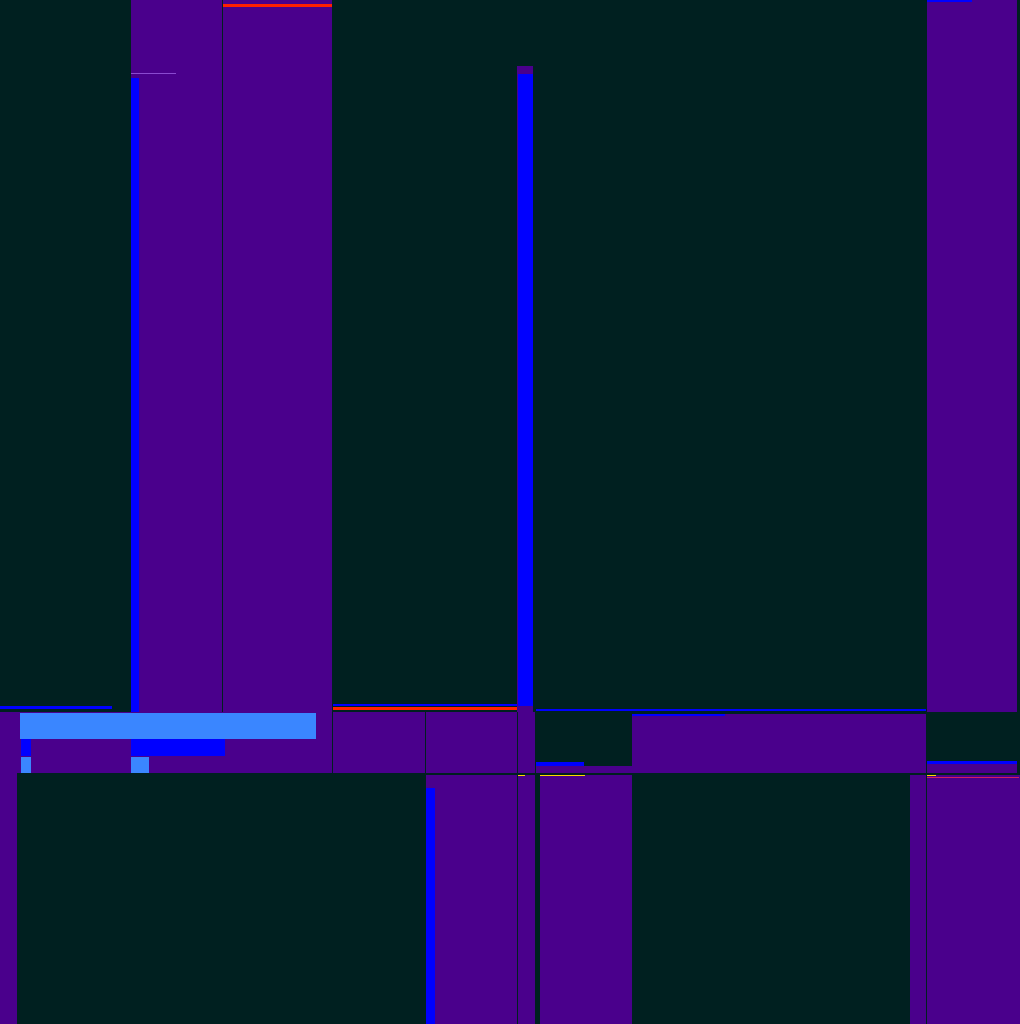  Describe the element at coordinates (153, 73) in the screenshot. I see `column-divider-line` at that location.